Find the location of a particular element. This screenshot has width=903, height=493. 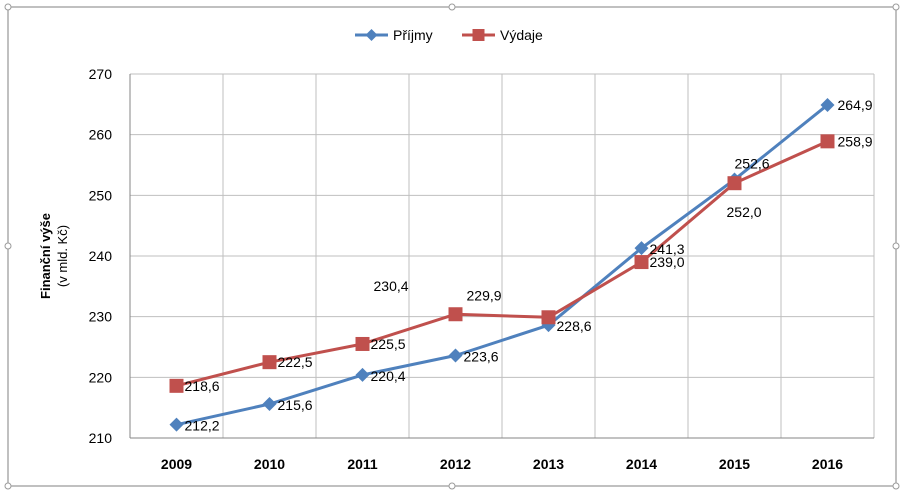

data-label: 215,6 is located at coordinates (295, 405).